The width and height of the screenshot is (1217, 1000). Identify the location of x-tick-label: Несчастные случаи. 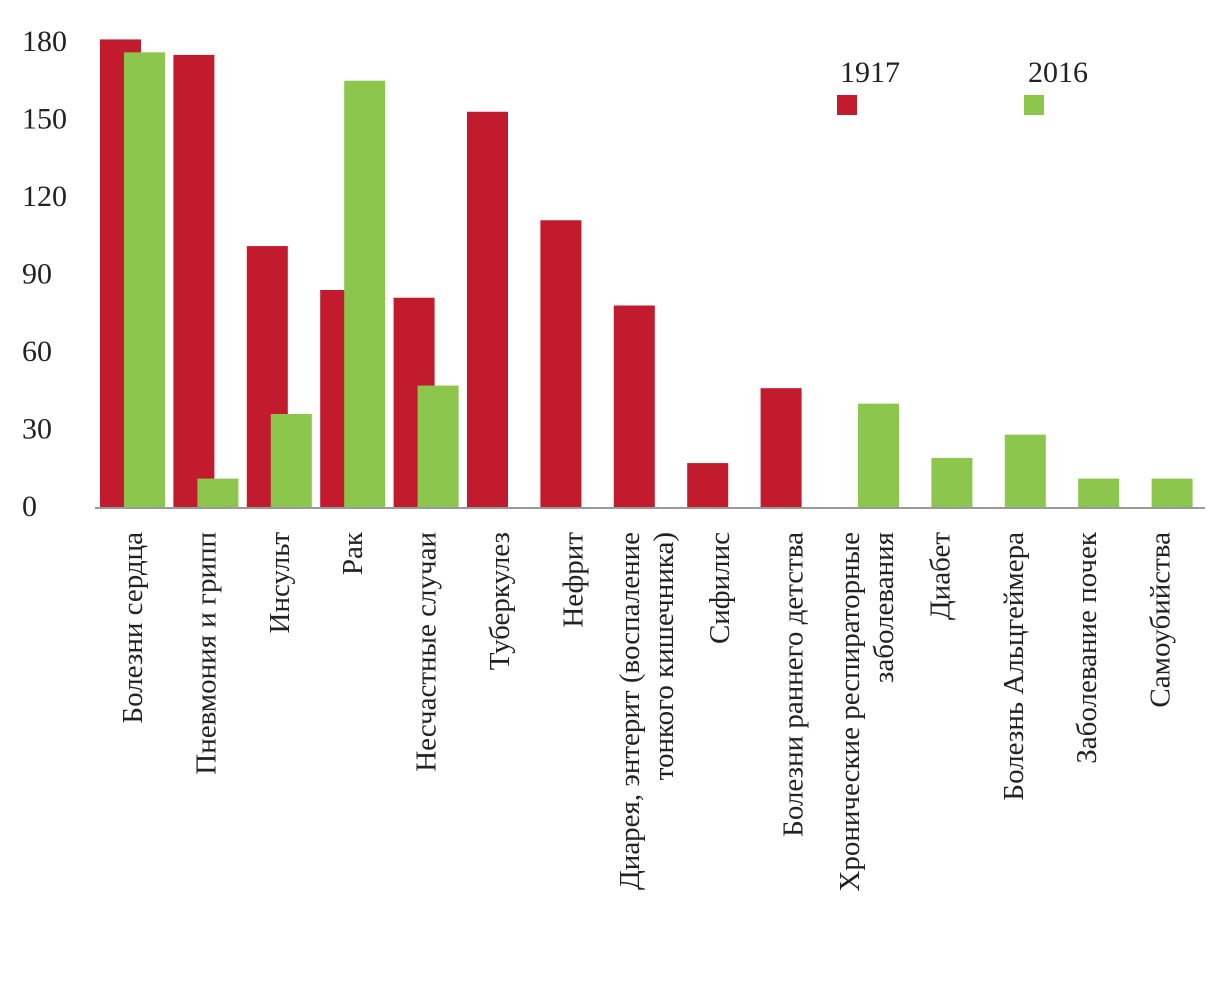
(427, 652).